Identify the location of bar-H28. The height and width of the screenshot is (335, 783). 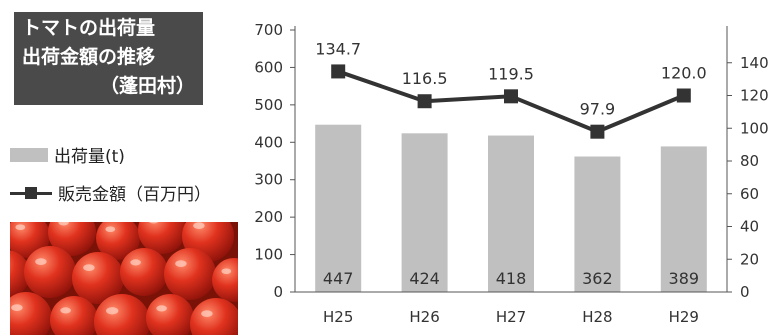
(597, 224).